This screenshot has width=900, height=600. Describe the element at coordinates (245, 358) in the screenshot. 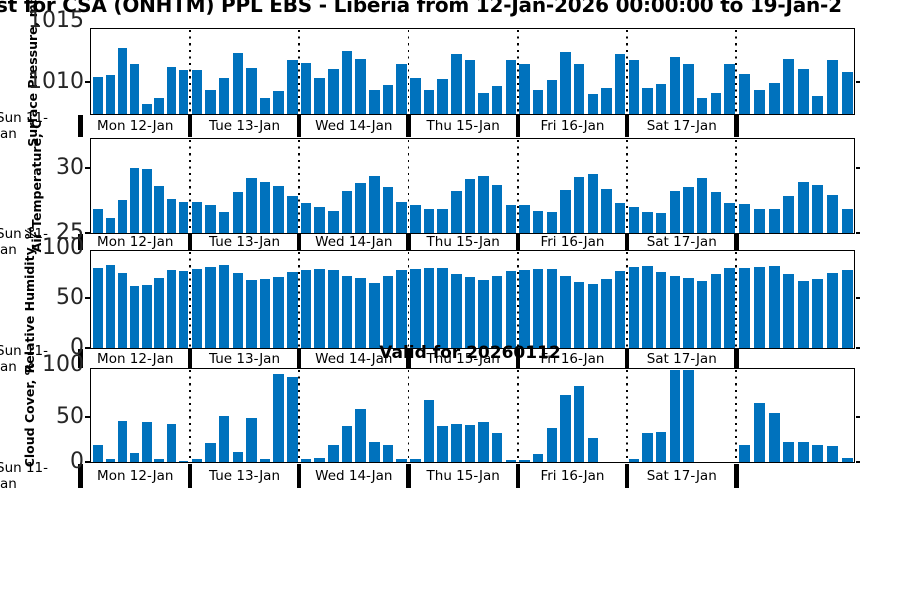

I see `day-label: Tue 13-Jan` at that location.